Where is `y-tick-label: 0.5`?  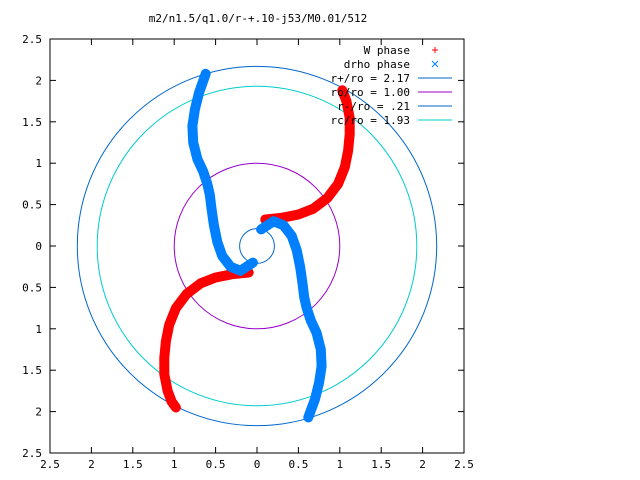
y-tick-label: 0.5 is located at coordinates (32, 205).